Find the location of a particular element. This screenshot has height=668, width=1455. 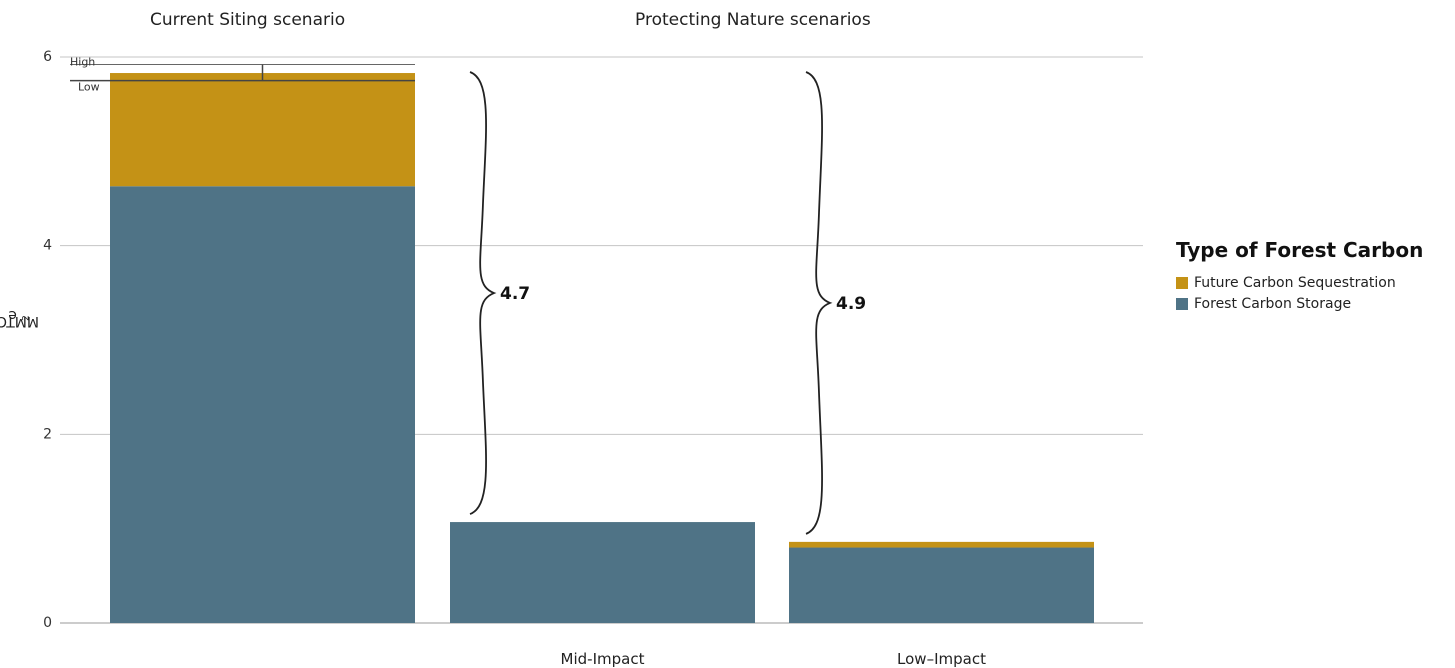

legend-title: Type of Forest Carbon is located at coordinates (1300, 250).